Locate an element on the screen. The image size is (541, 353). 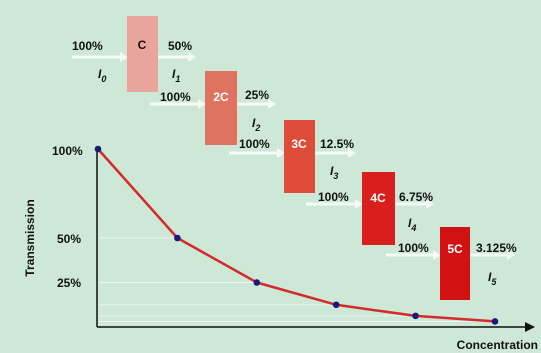
intensity-label: I1 is located at coordinates (176, 75).